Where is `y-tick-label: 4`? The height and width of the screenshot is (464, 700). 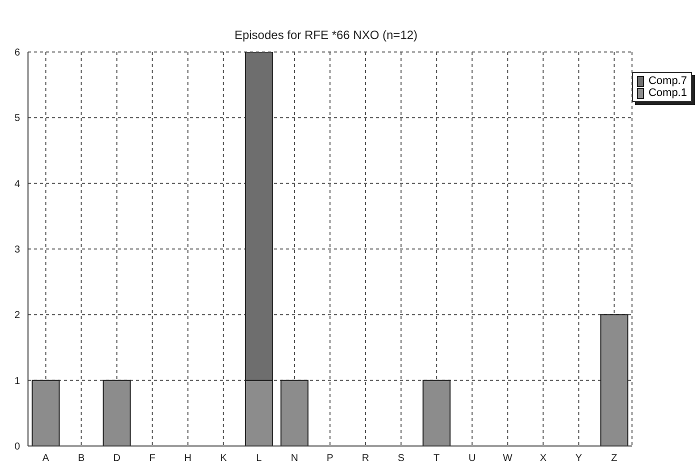
y-tick-label: 4 is located at coordinates (17, 184).